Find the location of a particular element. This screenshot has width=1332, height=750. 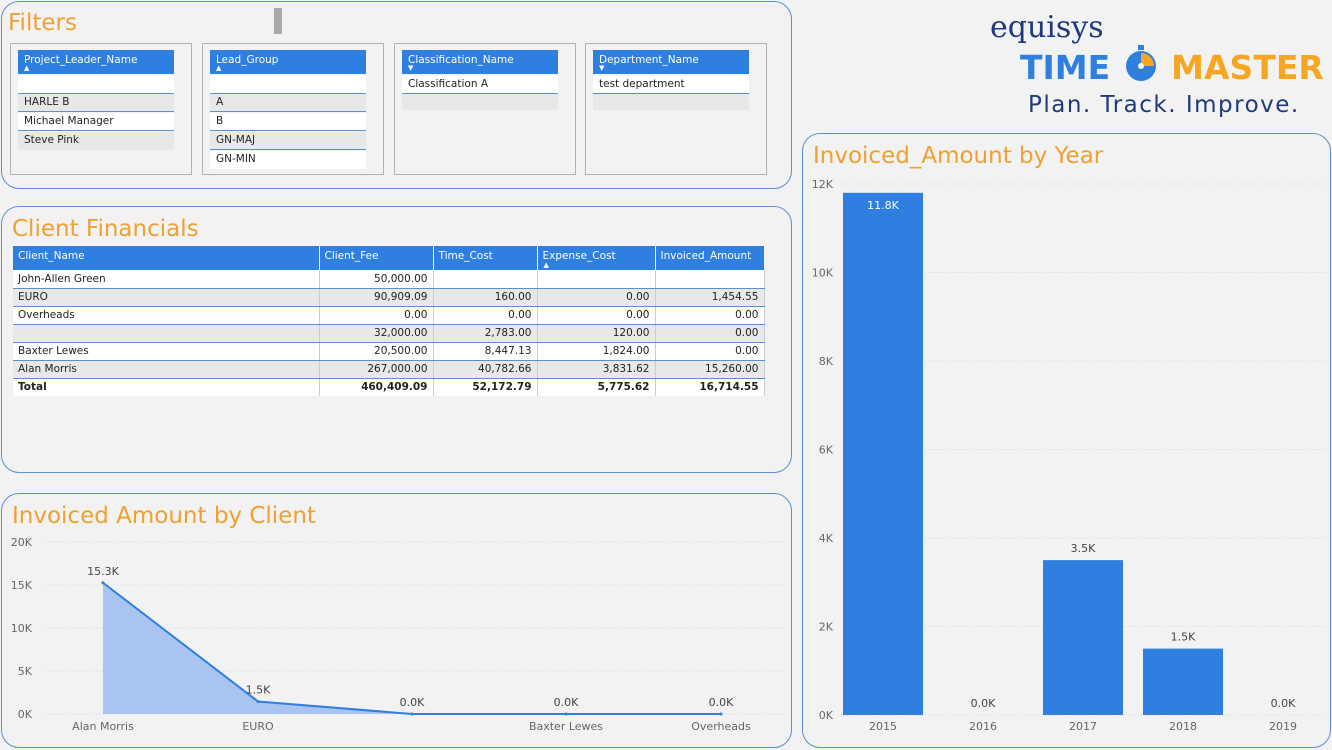

table-row: Overheads 0.00 0.00 0.00 0.00 is located at coordinates (389, 315).